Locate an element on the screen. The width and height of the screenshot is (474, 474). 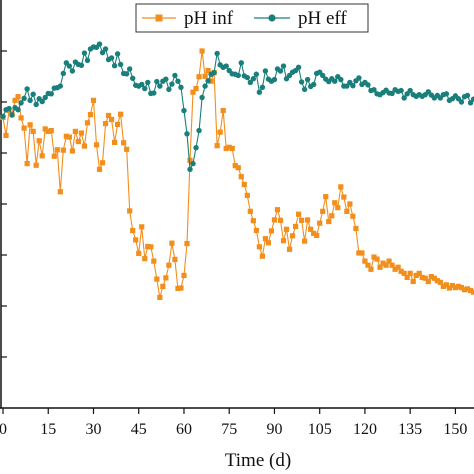
x-tick-label-135: 135 is located at coordinates (410, 429).